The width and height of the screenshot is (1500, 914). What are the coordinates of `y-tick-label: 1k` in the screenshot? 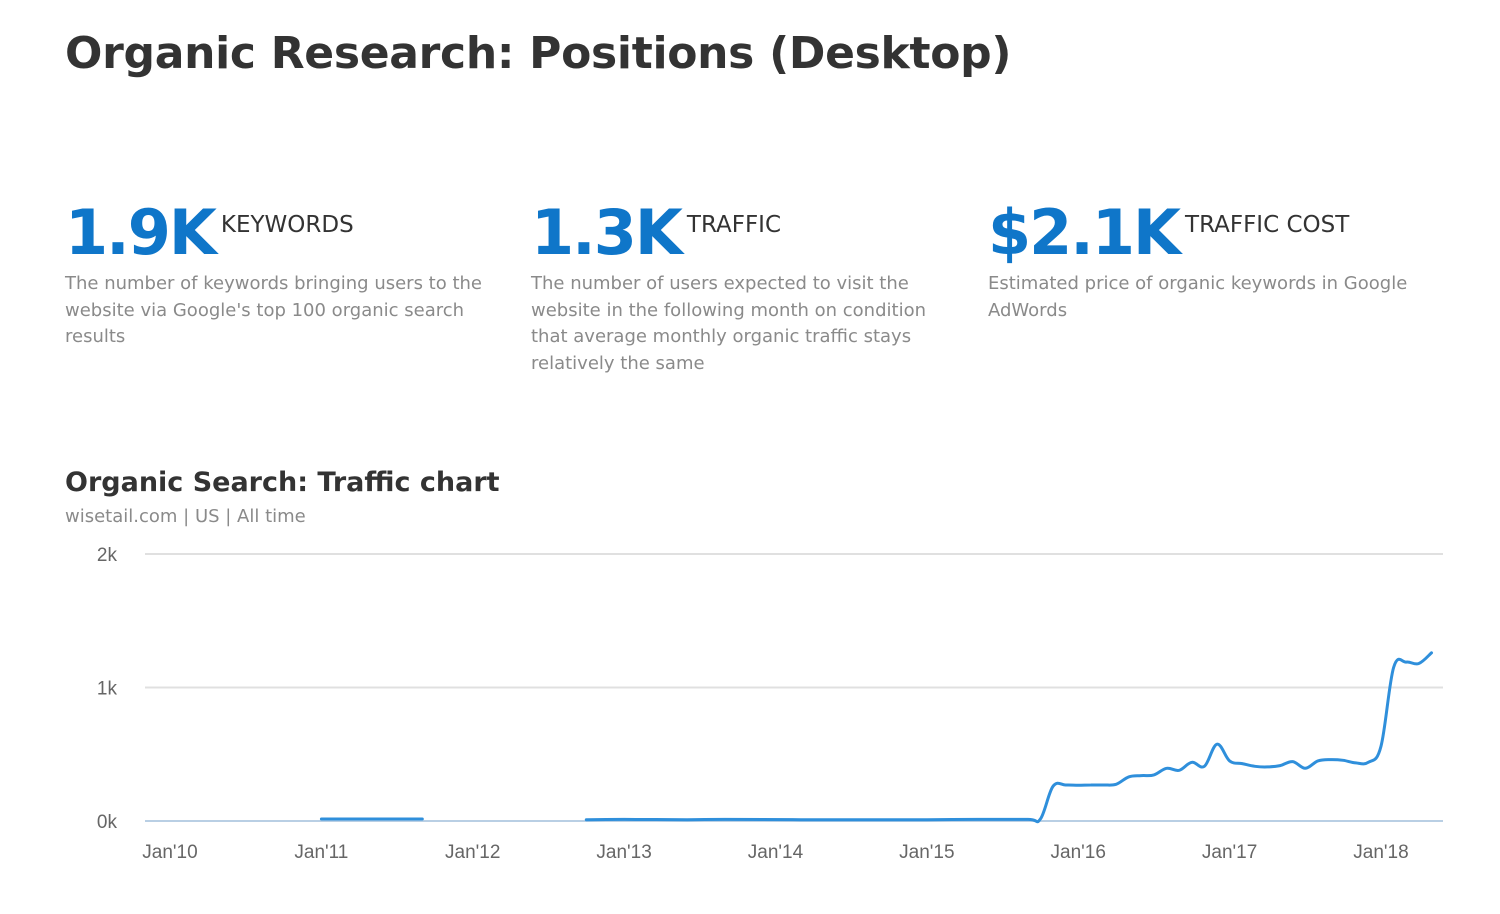 It's located at (107, 689).